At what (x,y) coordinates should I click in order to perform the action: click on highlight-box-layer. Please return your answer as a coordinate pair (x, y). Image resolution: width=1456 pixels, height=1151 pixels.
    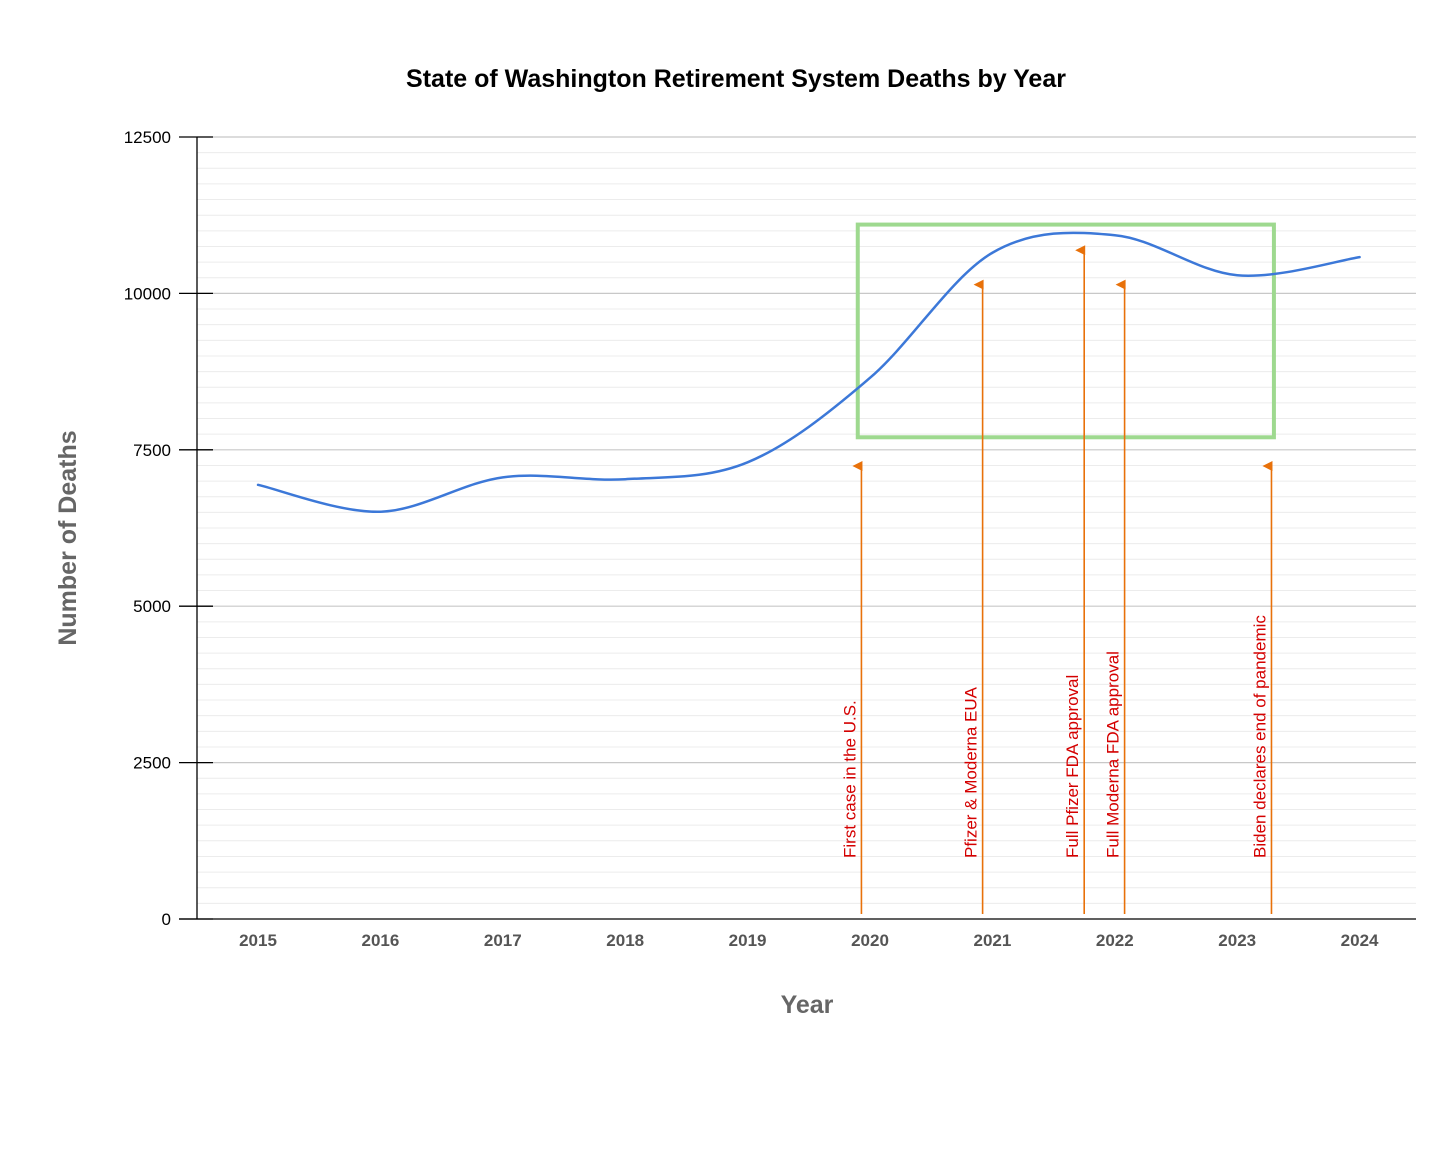
    Looking at the image, I should click on (1065, 331).